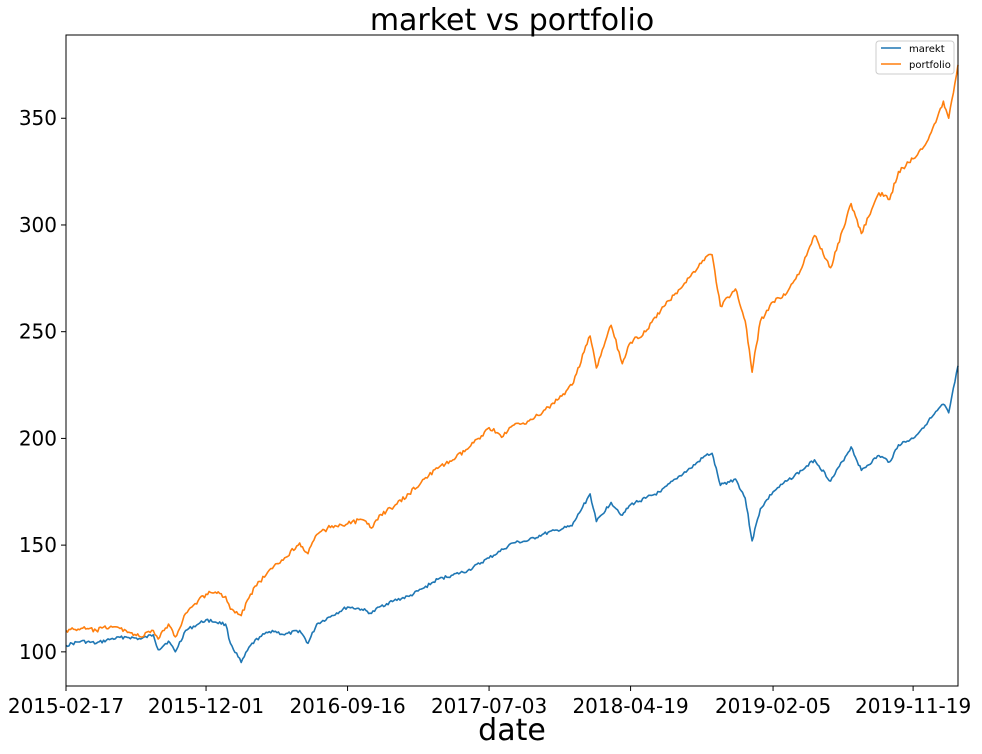 This screenshot has height=754, width=982. I want to click on y-axis: 100 150 200 250 300 350, so click(42, 385).